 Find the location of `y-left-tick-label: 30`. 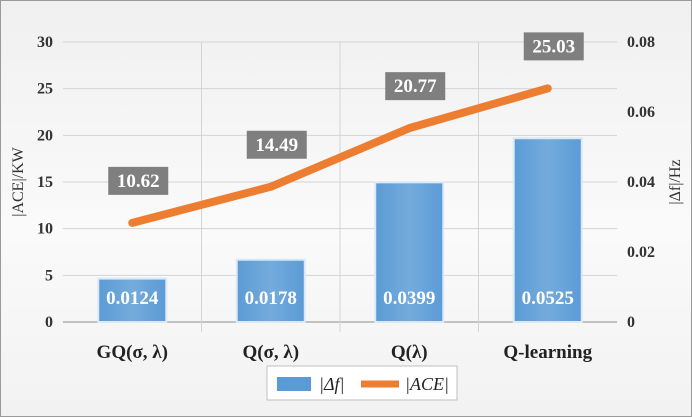

y-left-tick-label: 30 is located at coordinates (45, 42).